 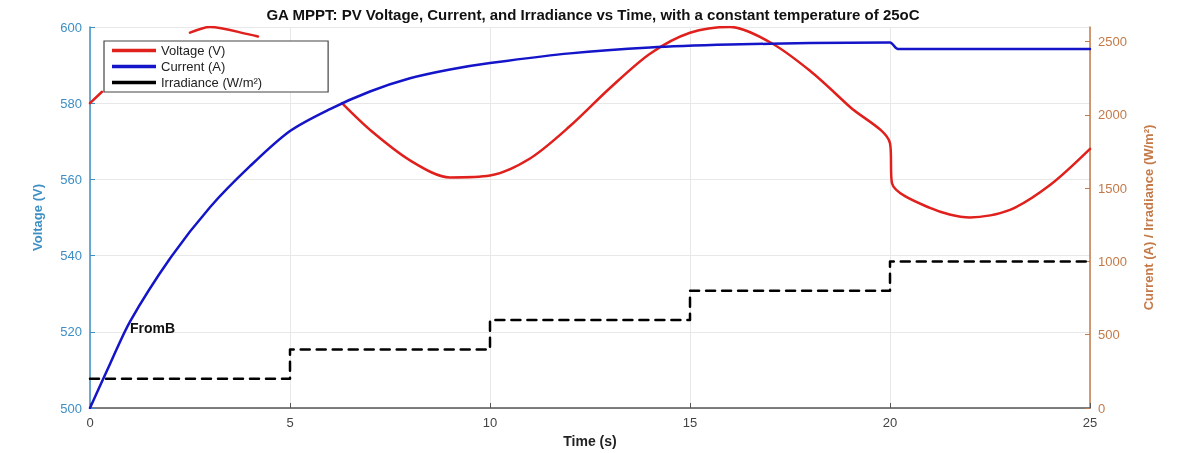 What do you see at coordinates (71, 179) in the screenshot?
I see `y-tick-label: 560` at bounding box center [71, 179].